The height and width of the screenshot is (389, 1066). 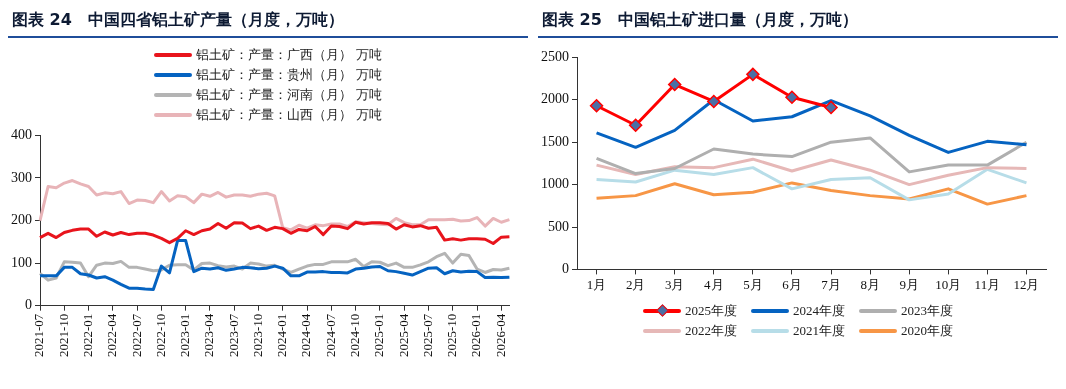 I want to click on legend-label: 2023年度, so click(x=927, y=311).